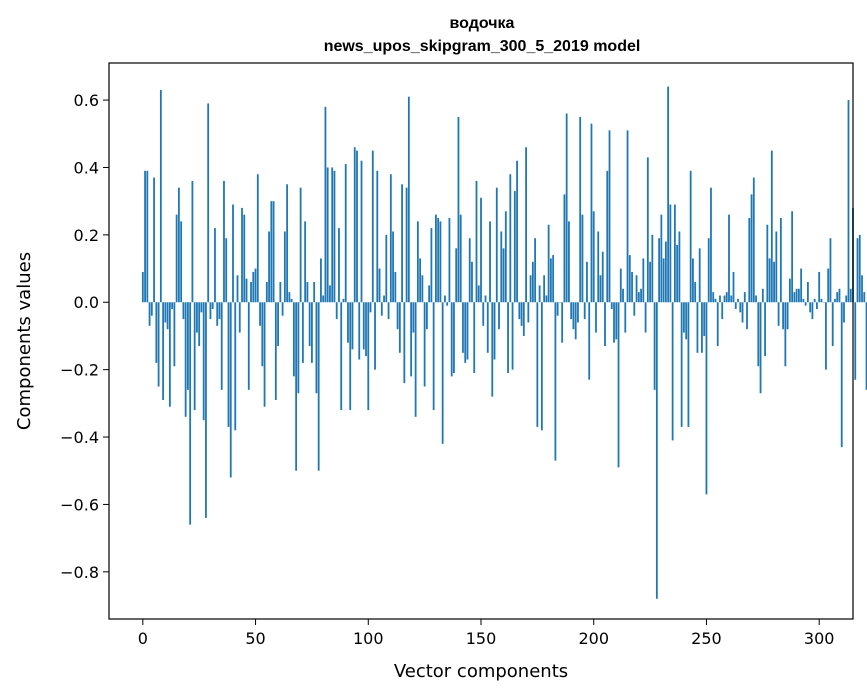 The image size is (867, 696). What do you see at coordinates (593, 638) in the screenshot?
I see `x-tick-label: 200` at bounding box center [593, 638].